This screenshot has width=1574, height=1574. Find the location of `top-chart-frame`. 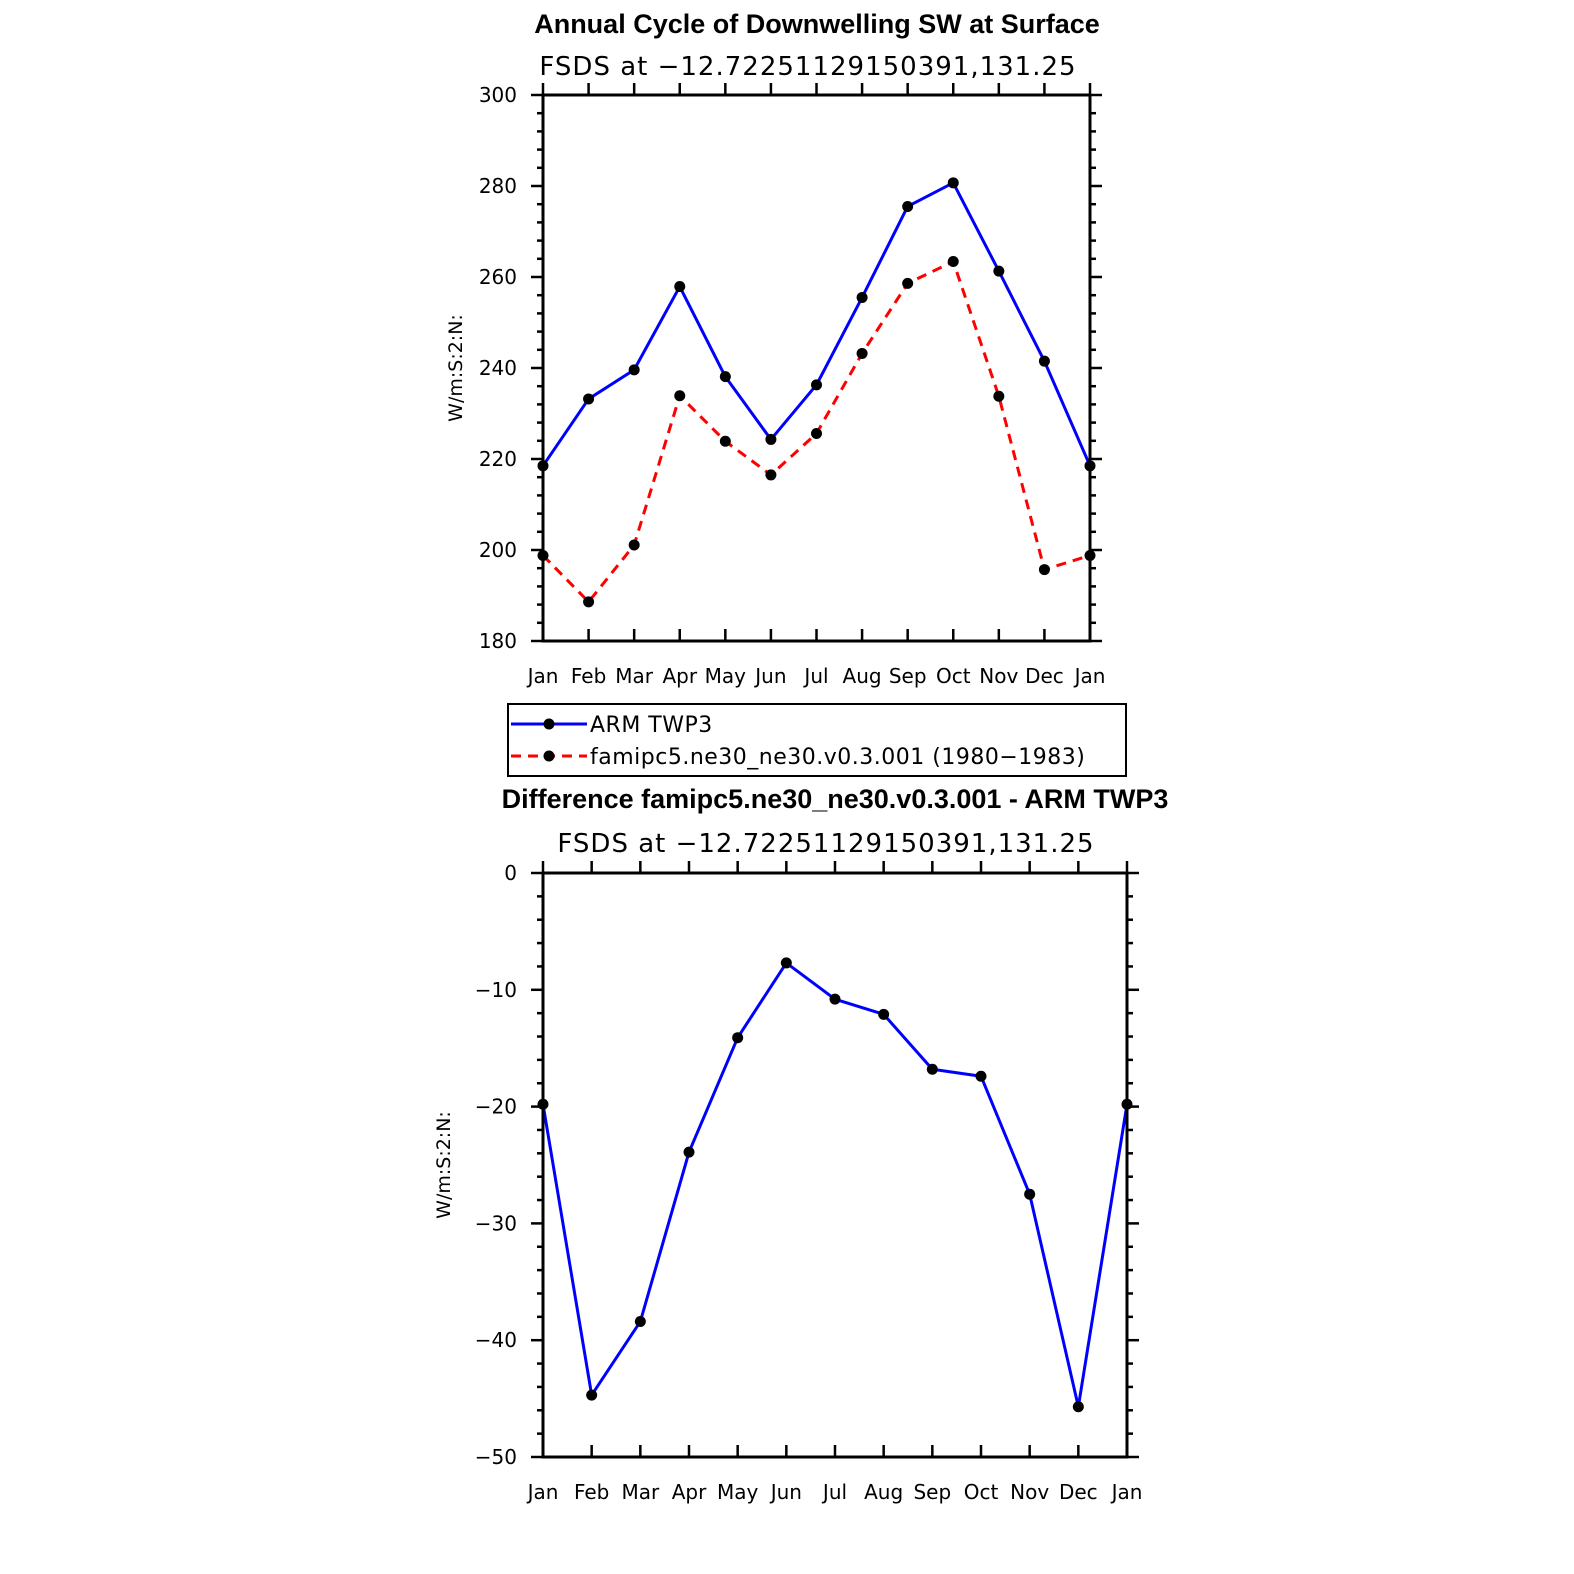

top-chart-frame is located at coordinates (816, 368).